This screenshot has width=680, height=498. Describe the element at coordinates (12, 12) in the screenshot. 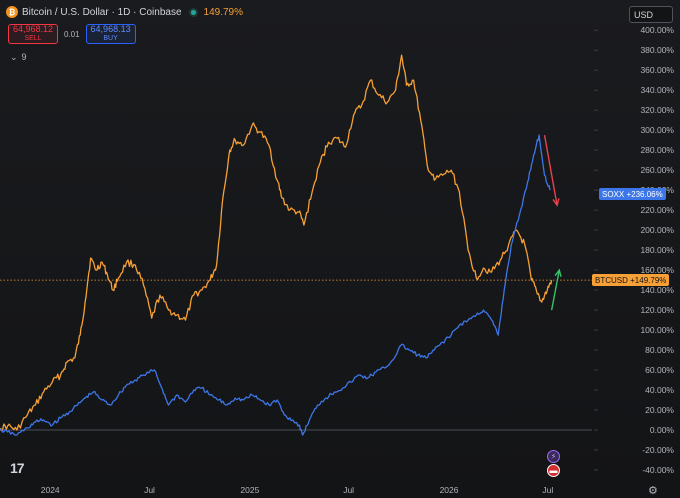

I see `bitcoin-logo-icon: ₿` at that location.